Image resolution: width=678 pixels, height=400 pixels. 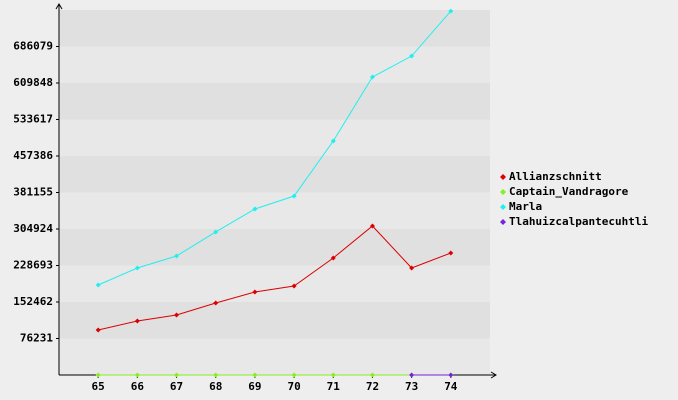 I want to click on y-tick-label: 533617, so click(x=33, y=119).